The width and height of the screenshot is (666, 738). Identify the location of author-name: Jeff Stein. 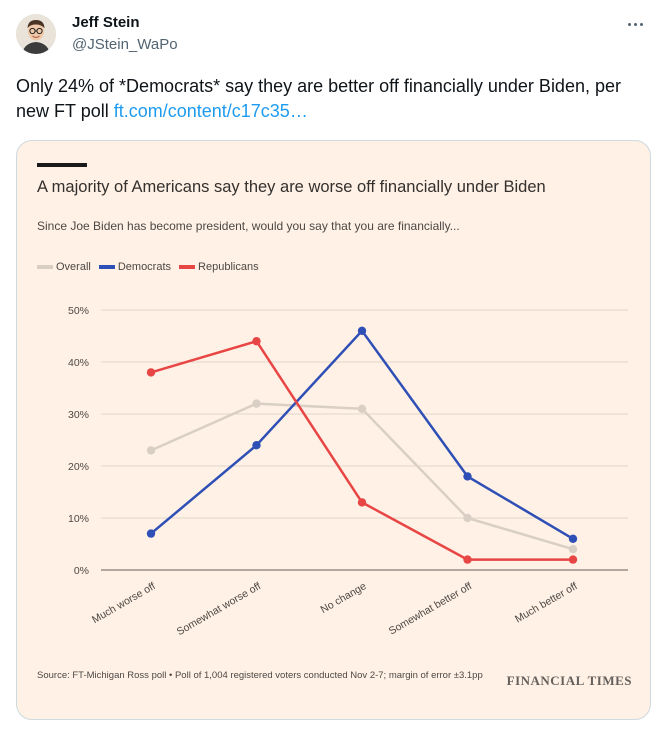
(106, 22).